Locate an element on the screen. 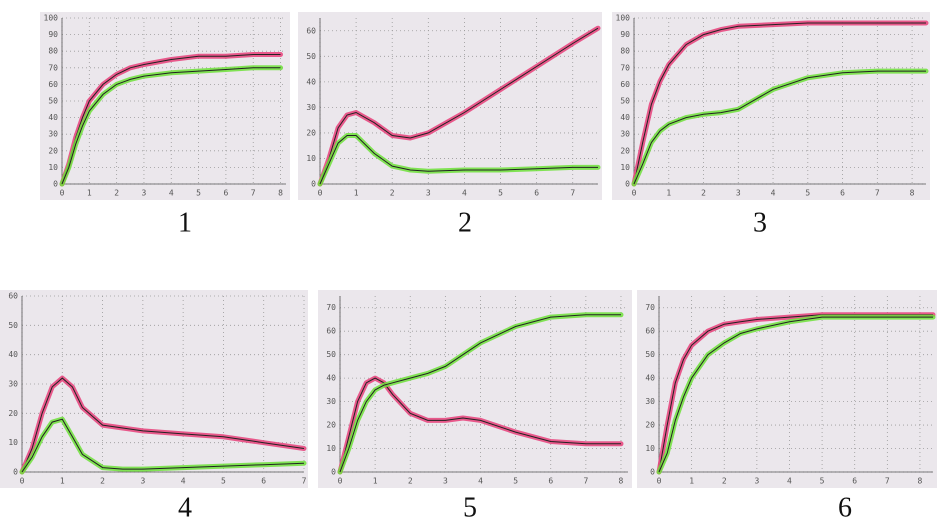 The height and width of the screenshot is (522, 937). panel-caption: 3 is located at coordinates (760, 222).